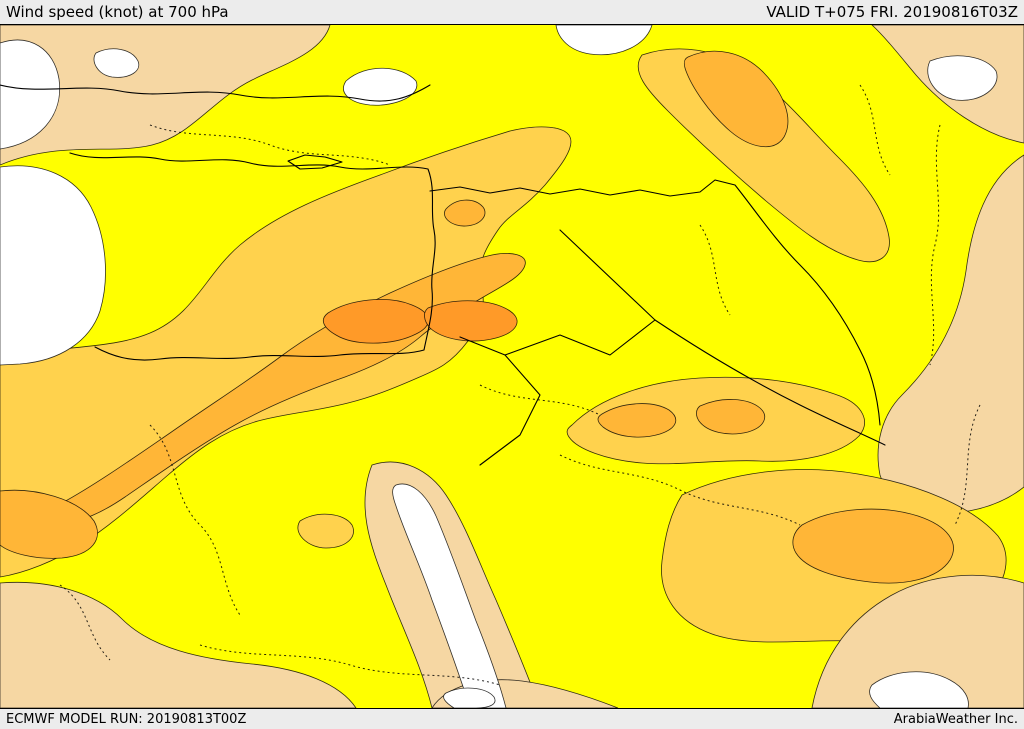 Image resolution: width=1024 pixels, height=729 pixels. I want to click on coastline-anatolia-levant-egypt, so click(252, 256).